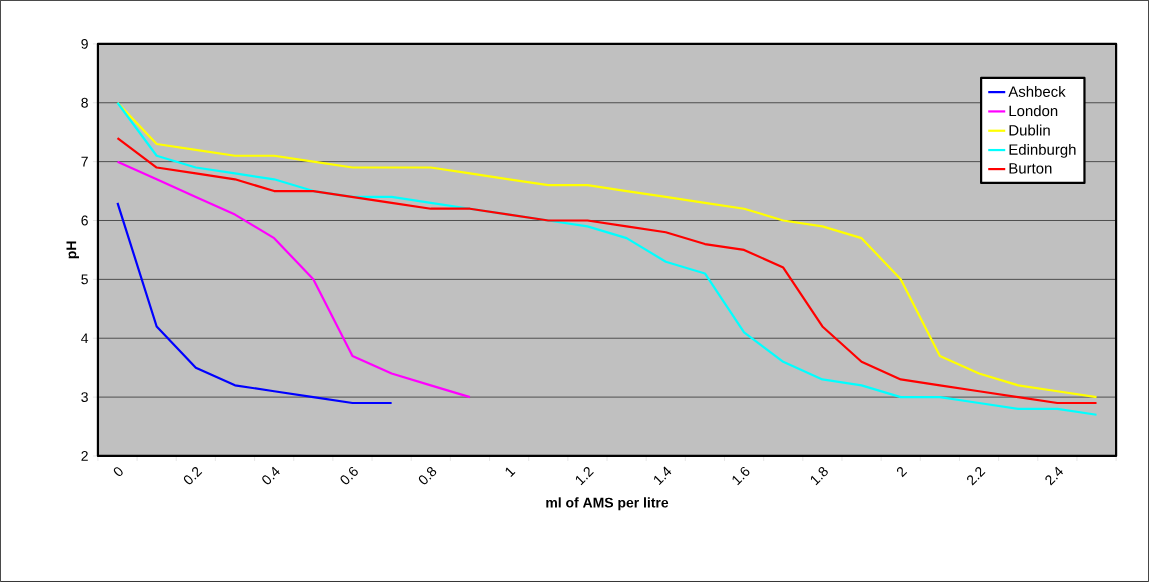  I want to click on x-tick-label: 1.6, so click(741, 476).